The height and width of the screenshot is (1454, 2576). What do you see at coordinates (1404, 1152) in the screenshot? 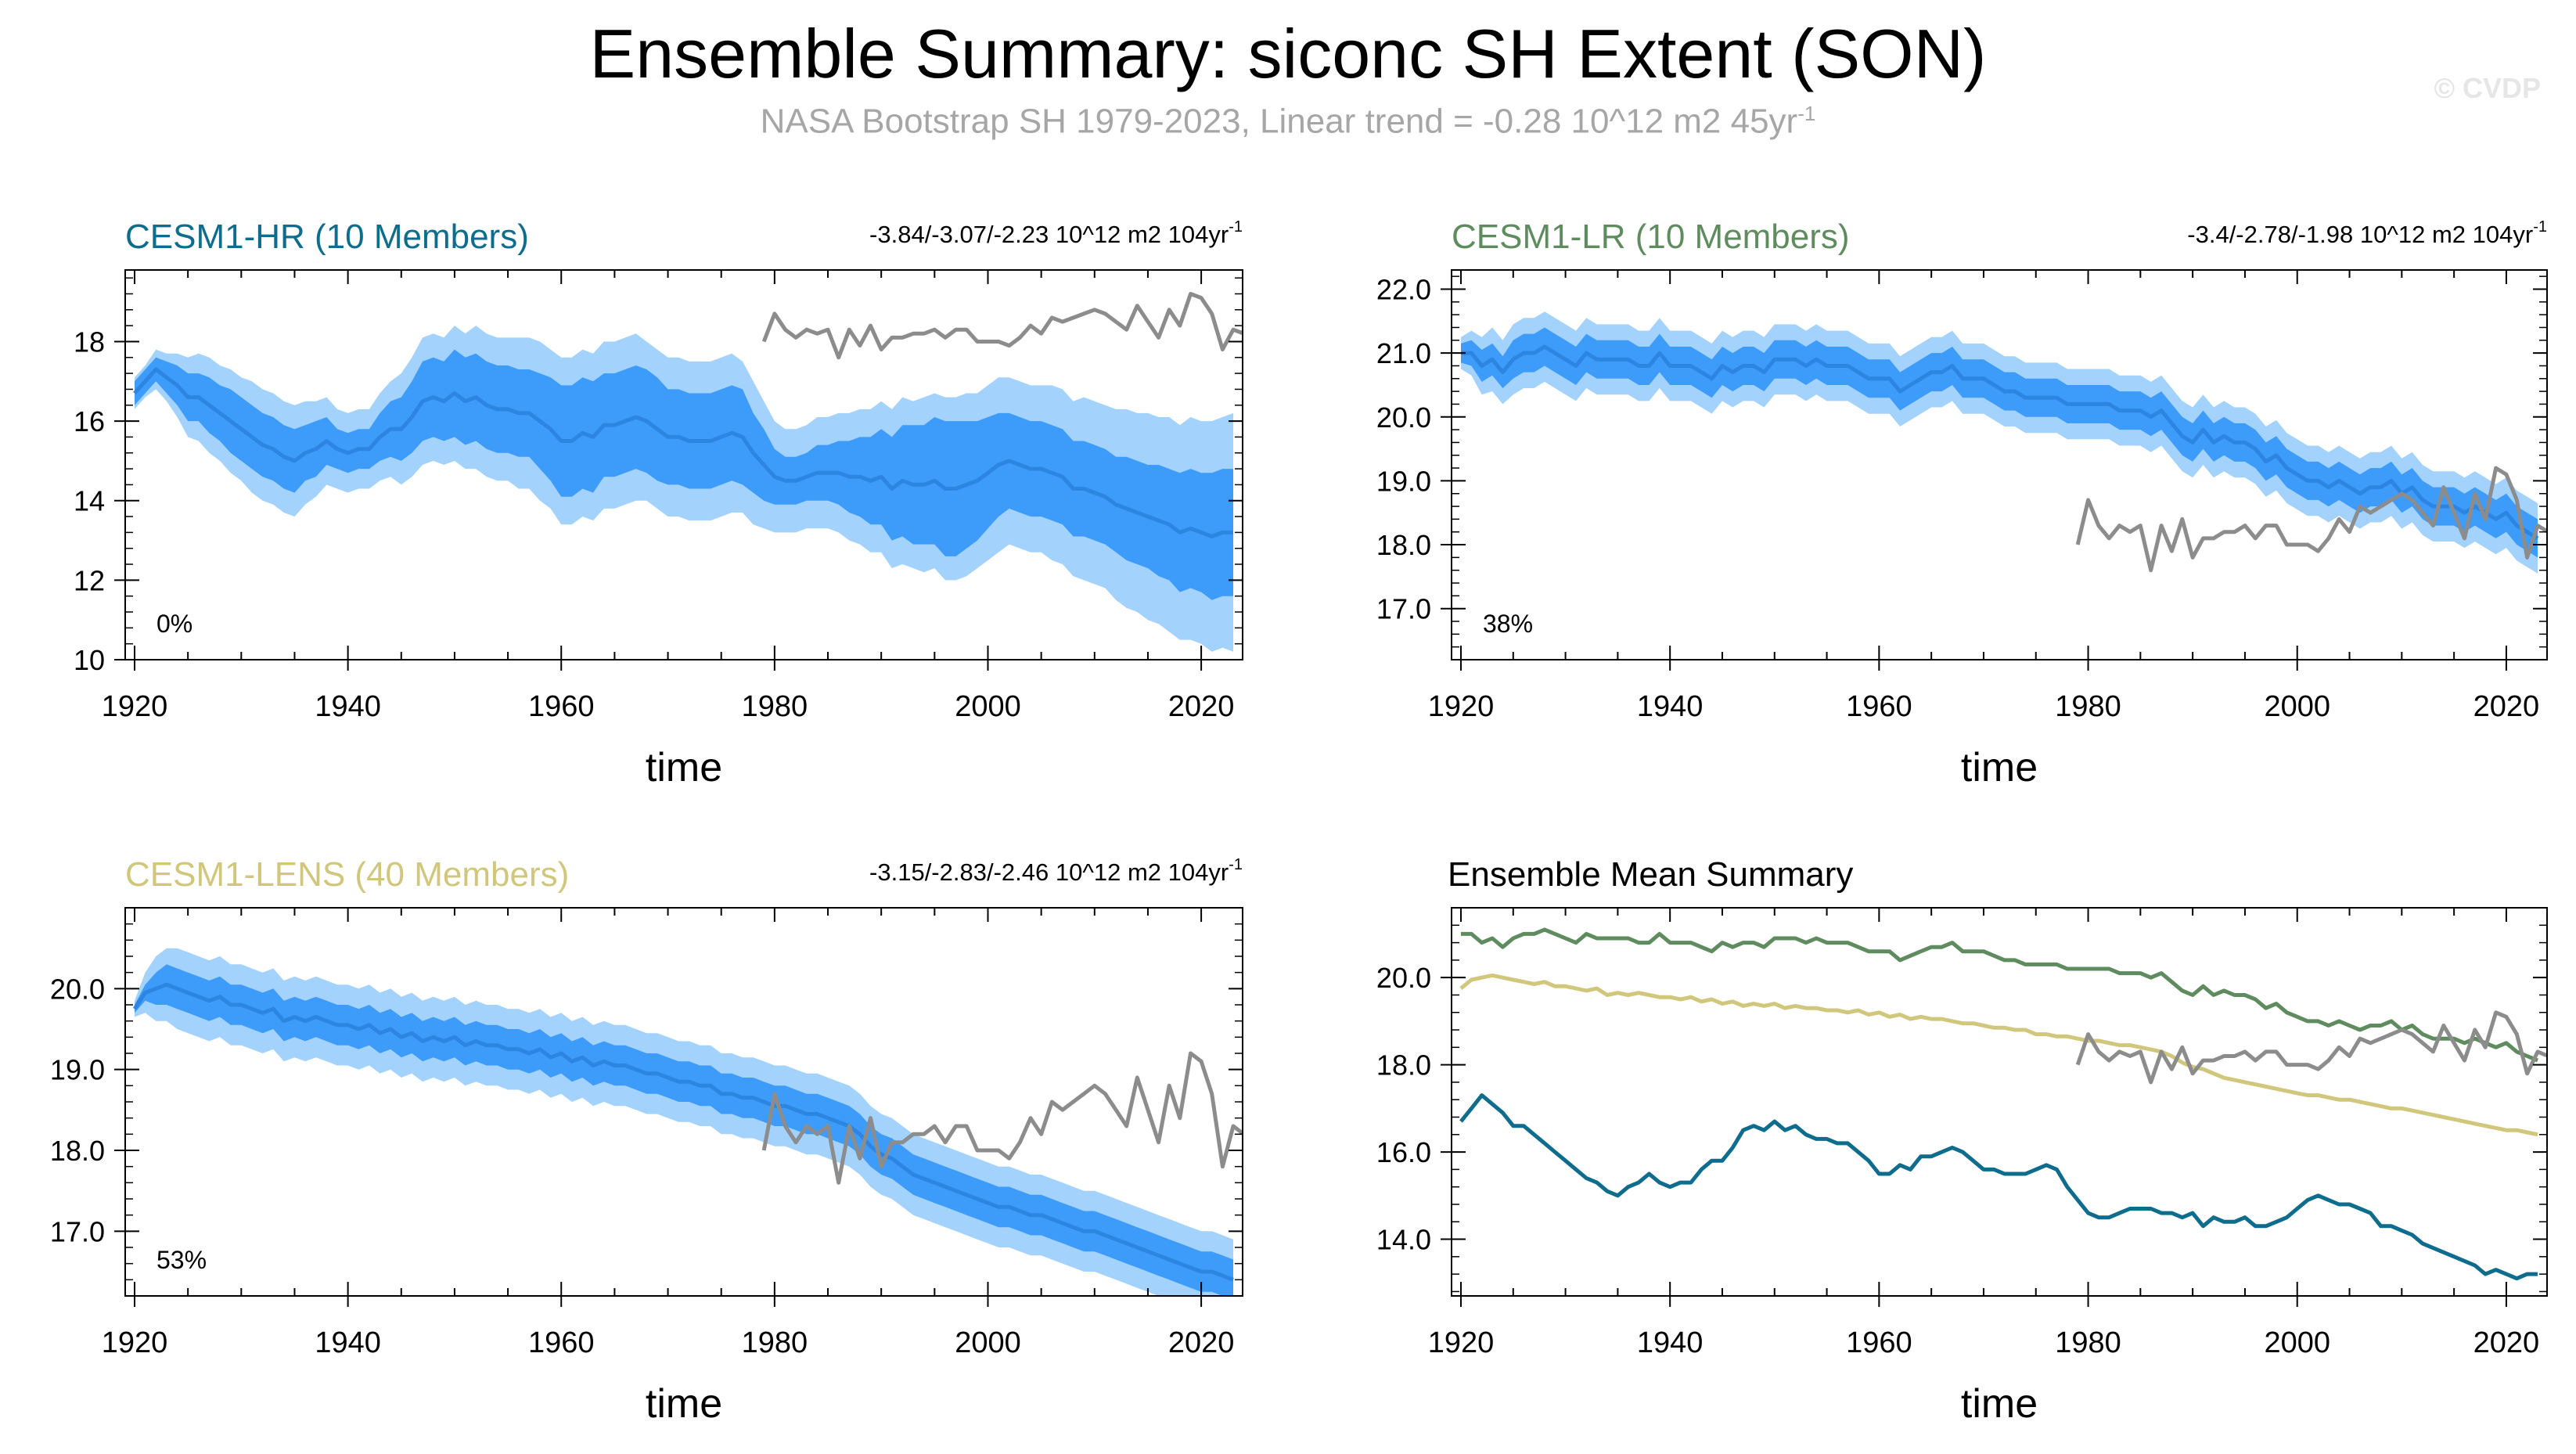
I see `y-tick-label: 16.0` at bounding box center [1404, 1152].